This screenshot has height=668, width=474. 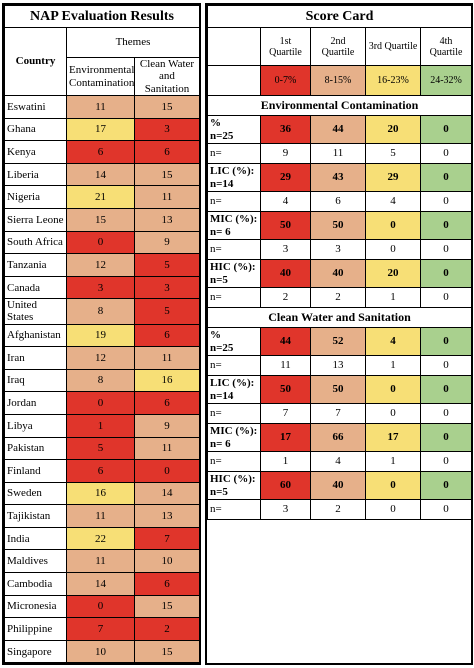 I want to click on country-row: India 22 7, so click(x=101, y=538).